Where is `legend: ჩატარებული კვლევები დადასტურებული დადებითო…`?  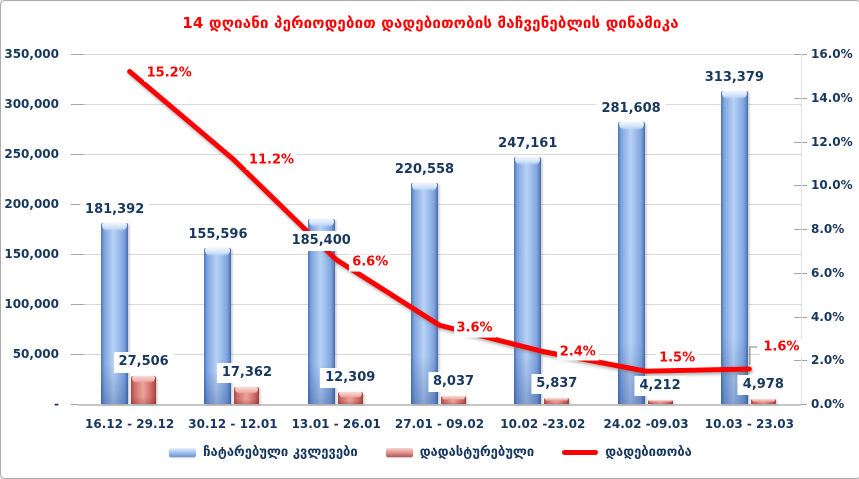 legend: ჩატარებული კვლევები დადასტურებული დადებითო… is located at coordinates (430, 452).